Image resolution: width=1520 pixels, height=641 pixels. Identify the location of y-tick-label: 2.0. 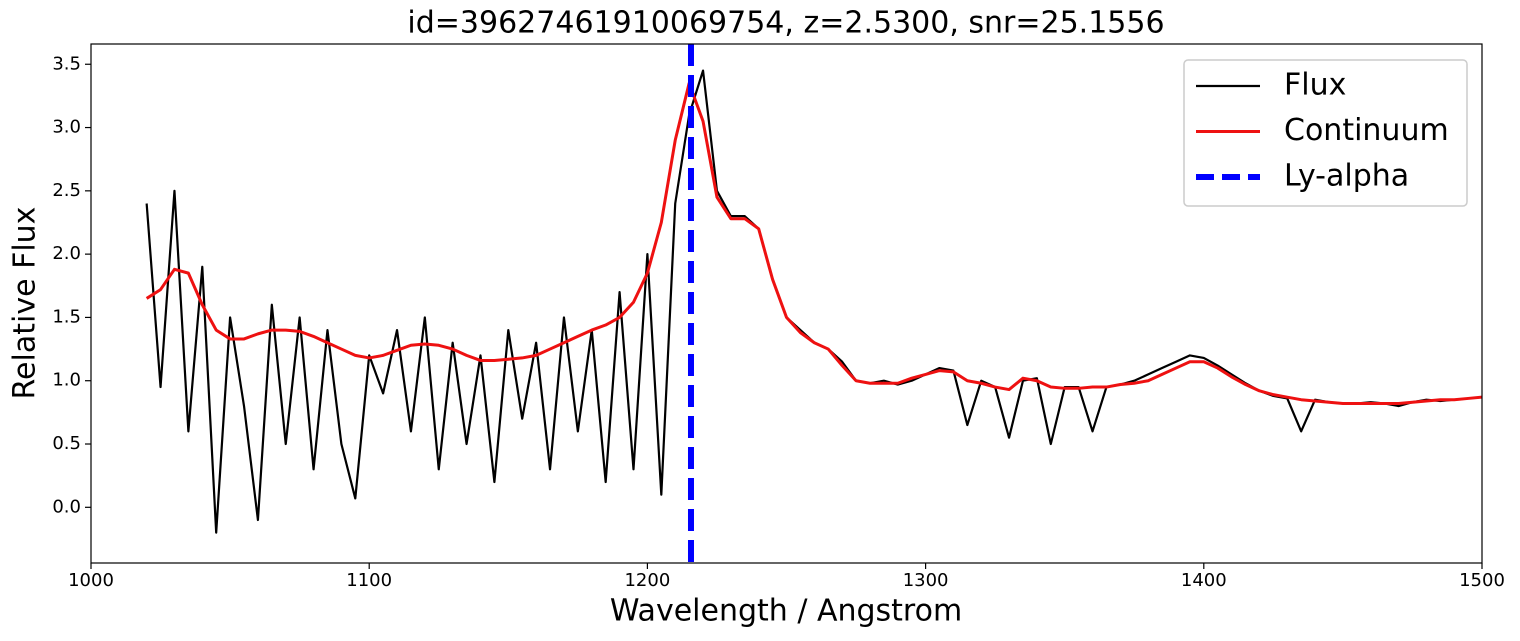
(66, 253).